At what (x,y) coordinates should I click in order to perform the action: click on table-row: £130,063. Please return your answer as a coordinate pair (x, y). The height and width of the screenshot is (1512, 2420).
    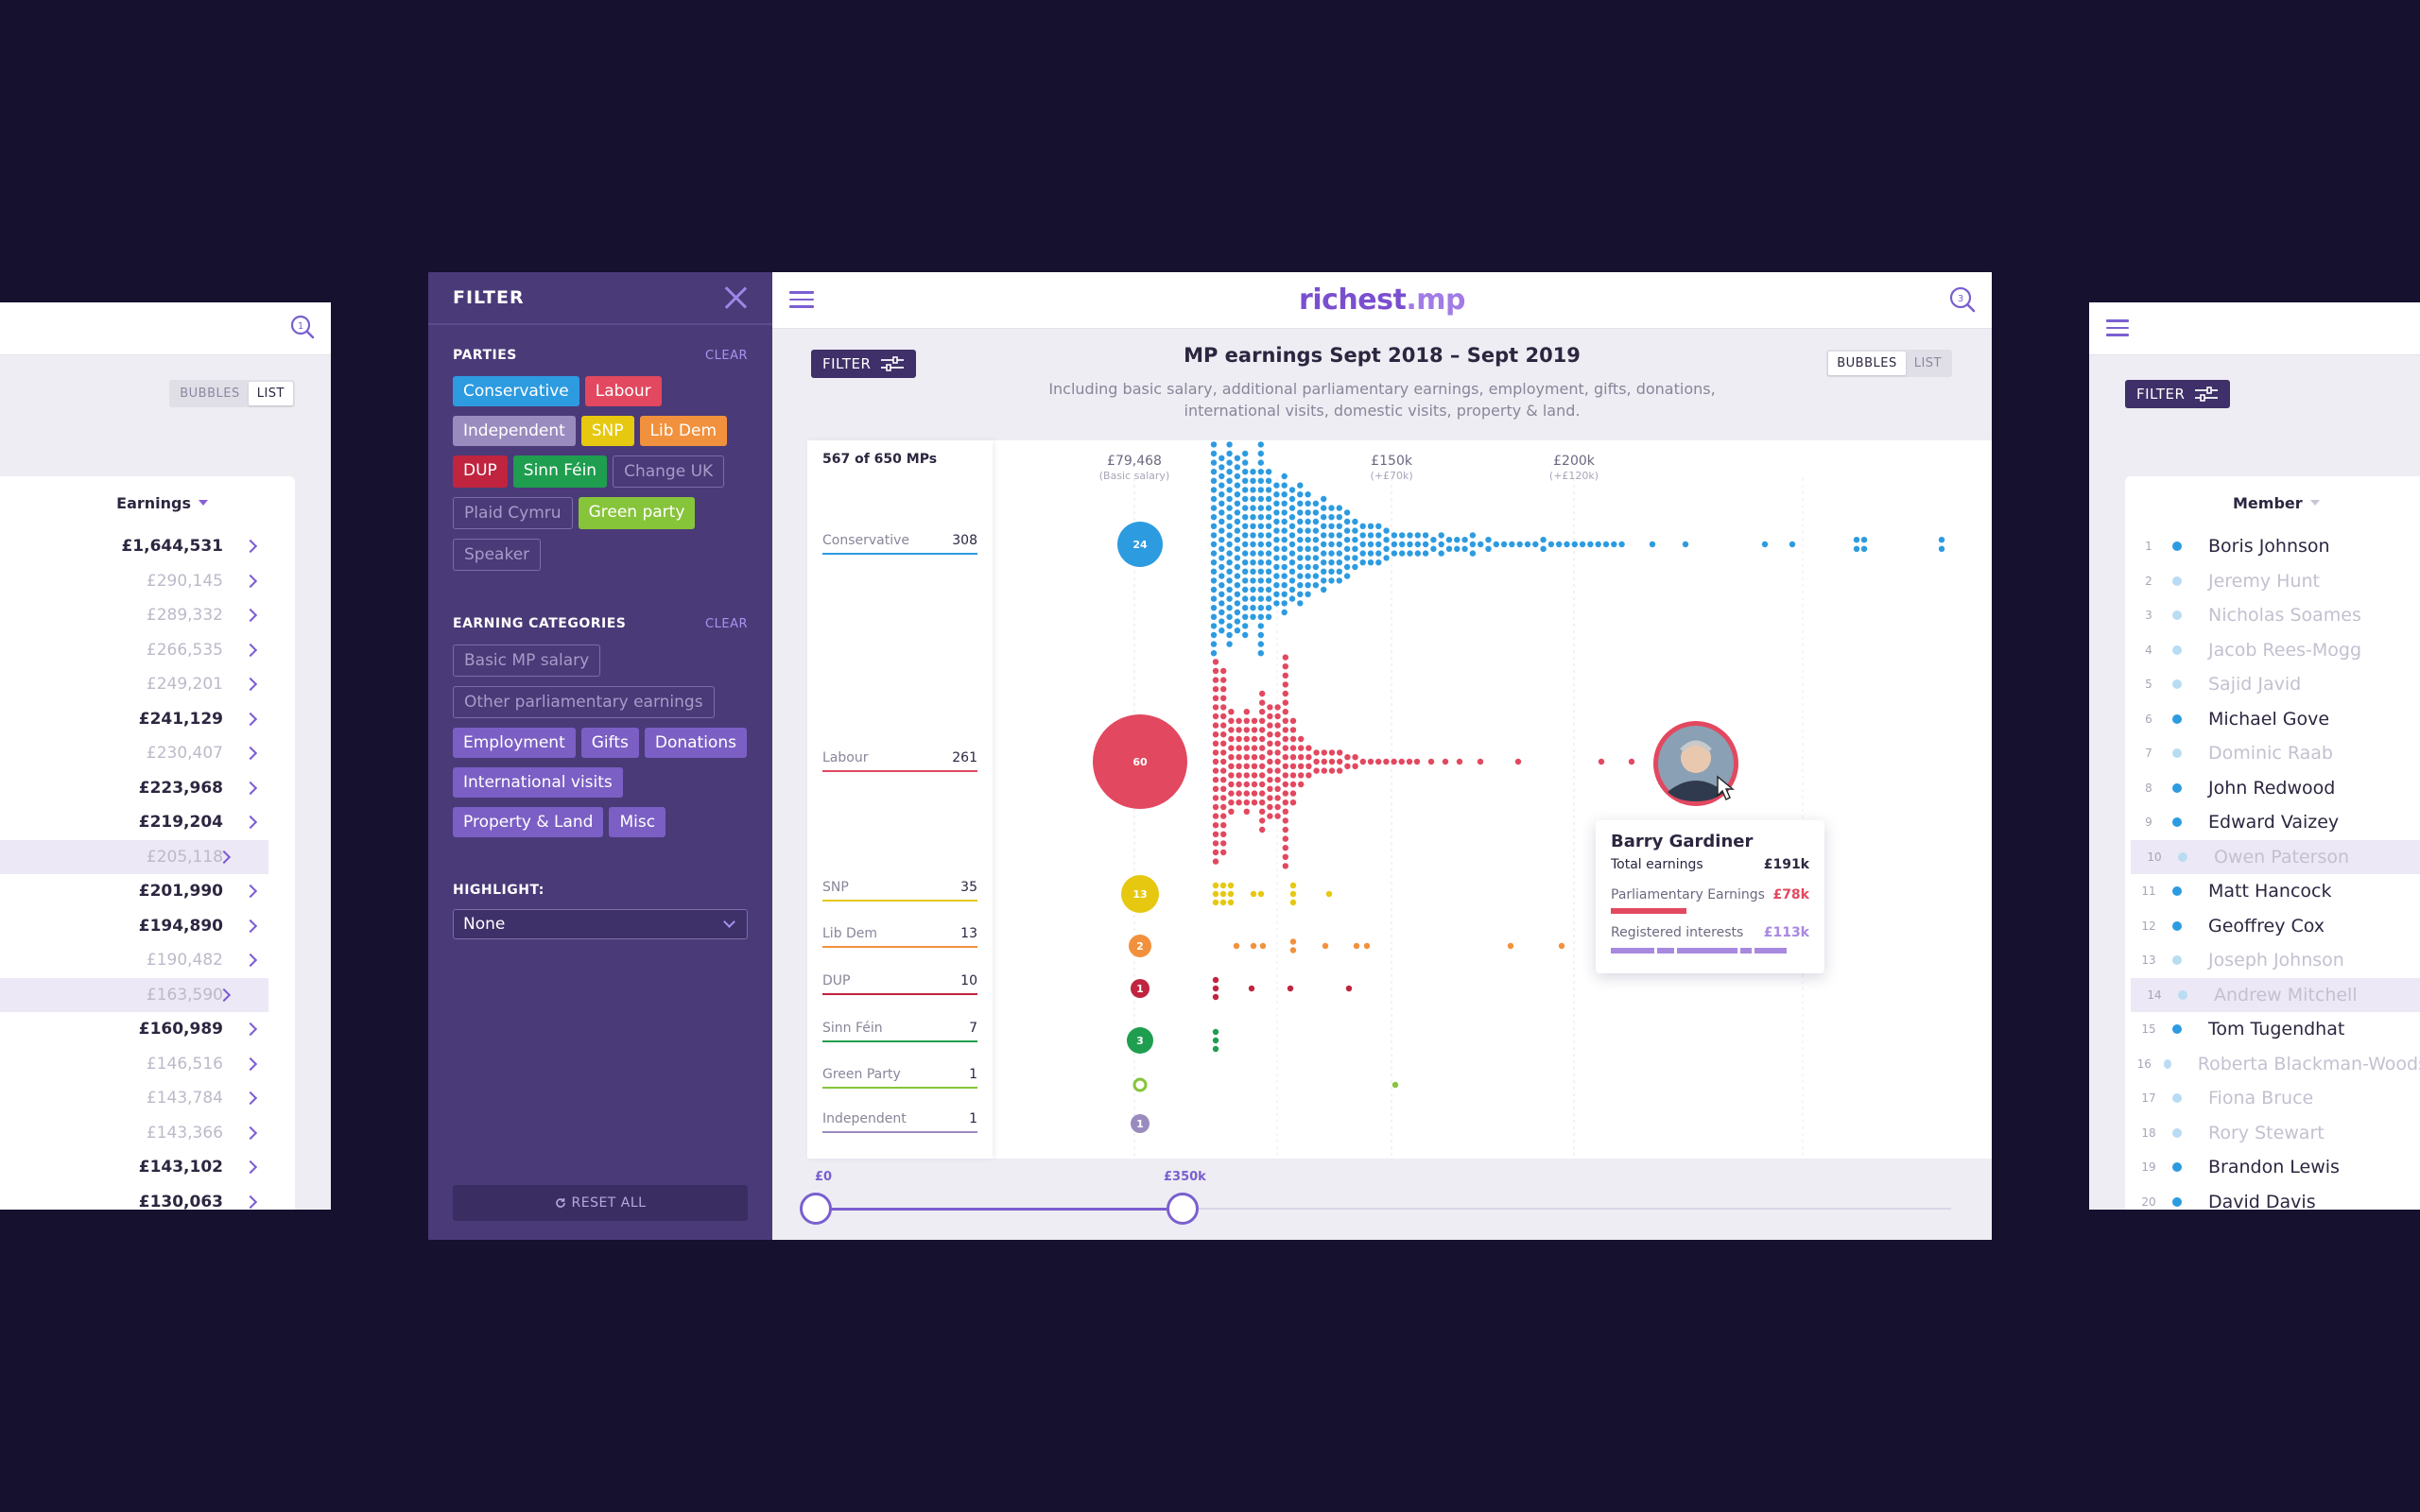
    Looking at the image, I should click on (147, 1197).